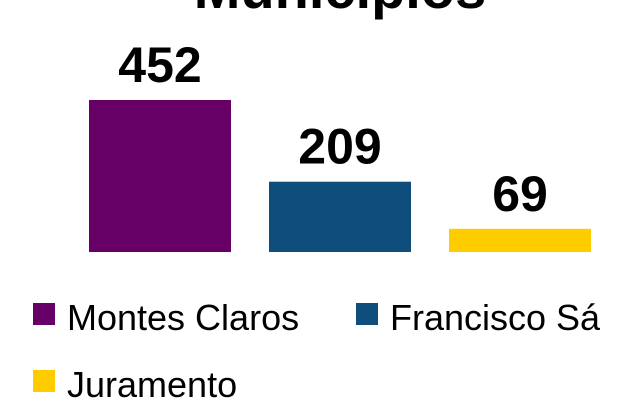 This screenshot has height=402, width=633. What do you see at coordinates (152, 383) in the screenshot?
I see `legend-label: Juramento` at bounding box center [152, 383].